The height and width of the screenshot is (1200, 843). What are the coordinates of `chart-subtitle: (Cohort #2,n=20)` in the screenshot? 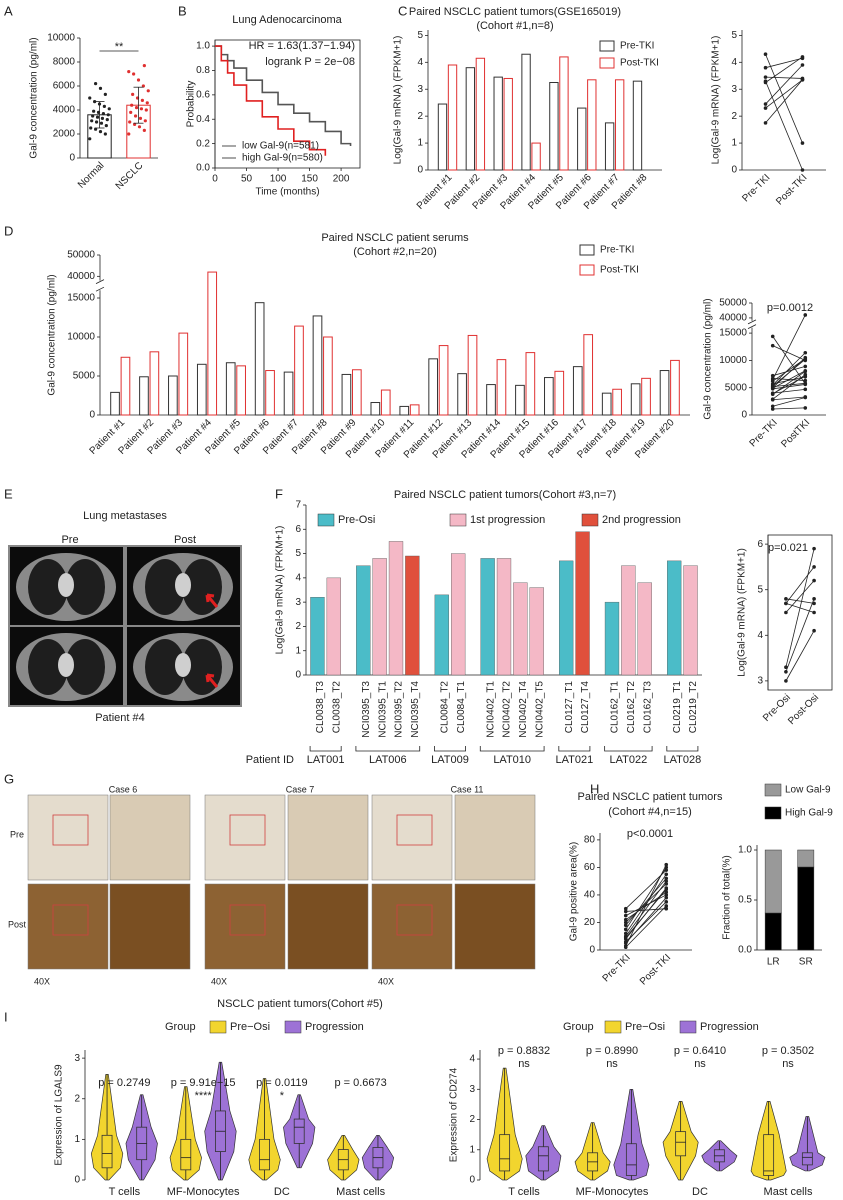 It's located at (394, 252).